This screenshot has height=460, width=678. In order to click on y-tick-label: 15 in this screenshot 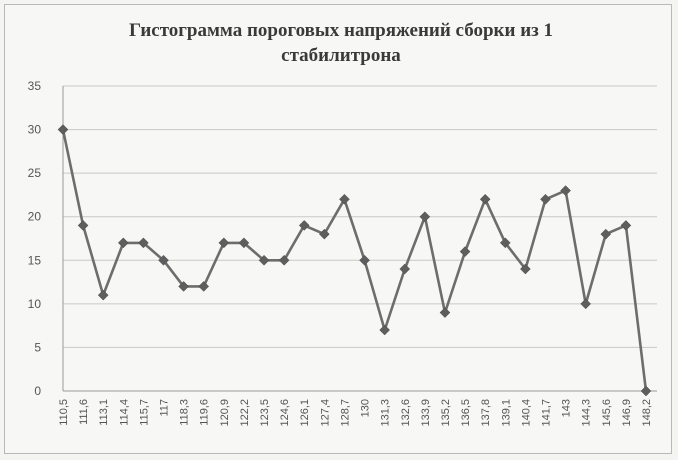, I will do `click(35, 260)`.